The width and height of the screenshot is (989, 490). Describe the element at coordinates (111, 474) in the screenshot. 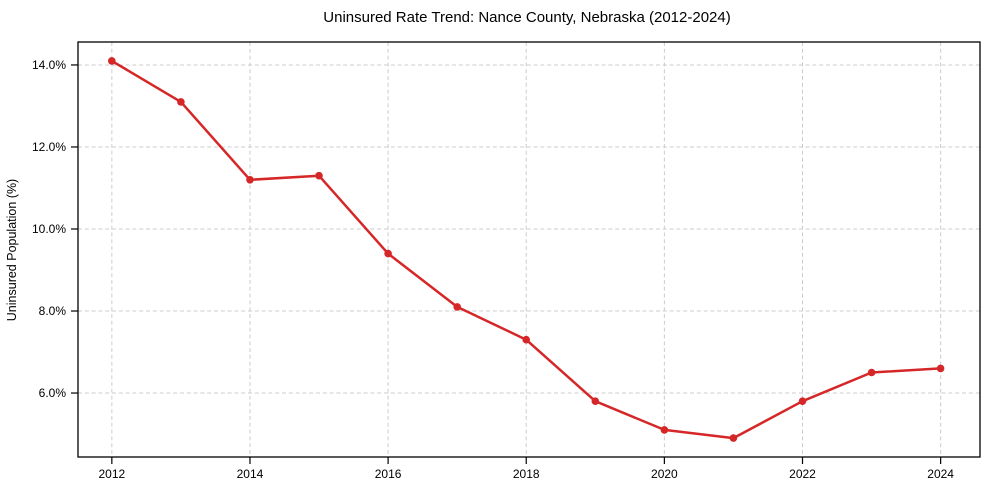

I see `x-tick-label: 2012` at that location.